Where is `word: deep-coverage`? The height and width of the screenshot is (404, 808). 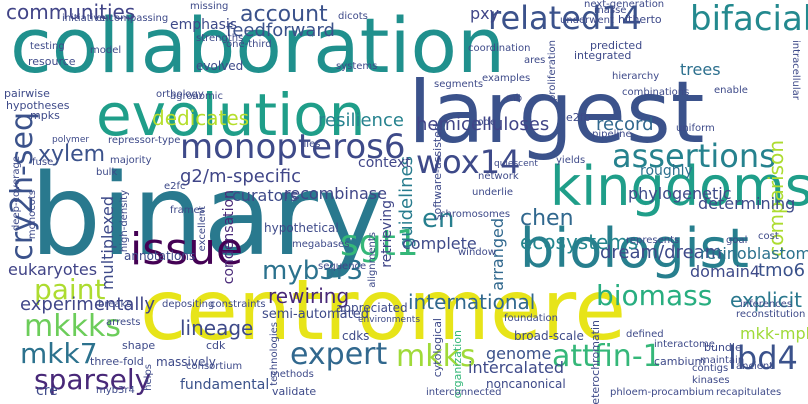
word: deep-coverage is located at coordinates (16, 194).